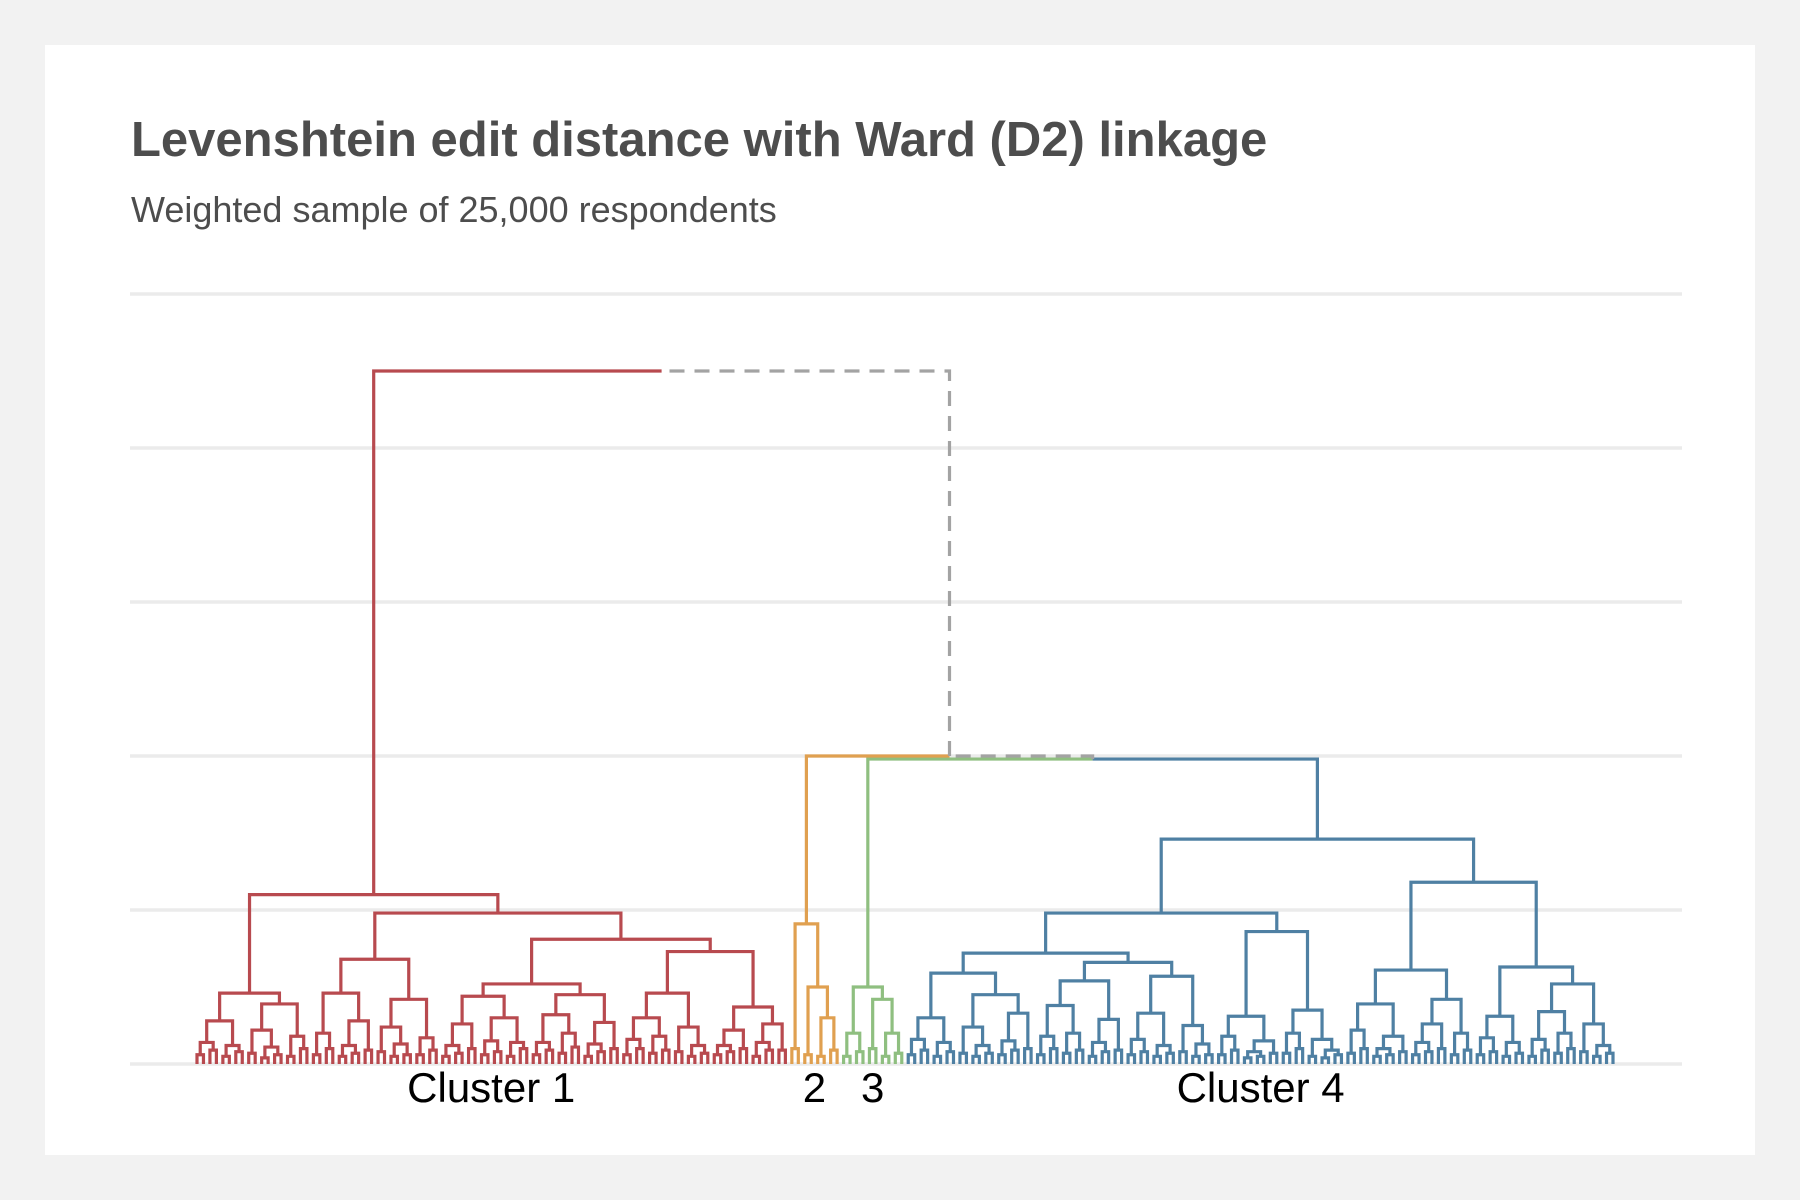 This screenshot has width=1800, height=1200. What do you see at coordinates (454, 209) in the screenshot?
I see `chart-subtitle: Weighted sample of 25,000 respondents` at bounding box center [454, 209].